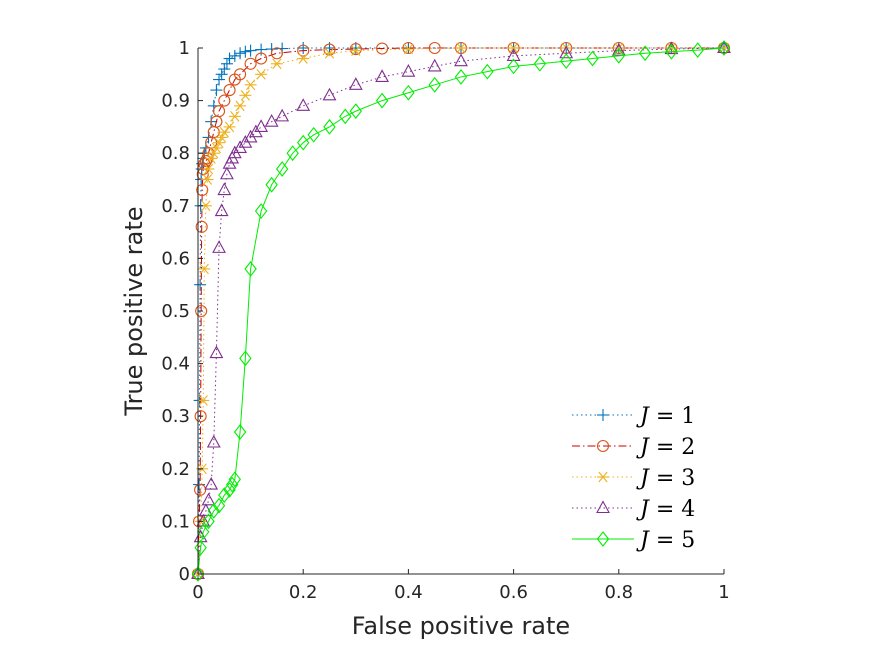  I want to click on y-tick-label: 0.5, so click(175, 311).